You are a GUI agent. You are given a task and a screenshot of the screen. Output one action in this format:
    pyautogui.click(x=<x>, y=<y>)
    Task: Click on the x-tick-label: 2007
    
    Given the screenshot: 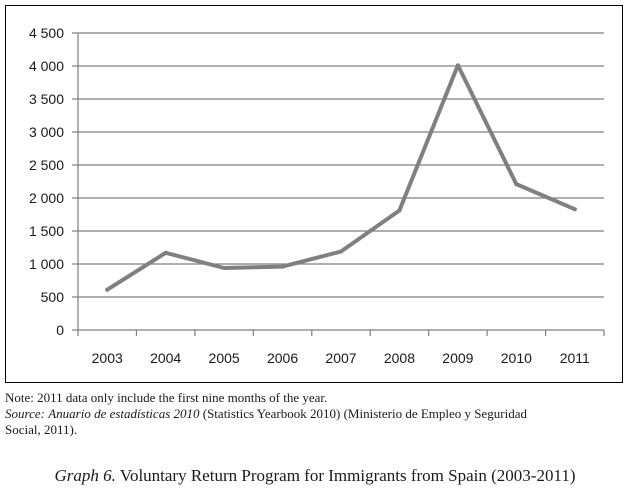 What is the action you would take?
    pyautogui.click(x=340, y=358)
    